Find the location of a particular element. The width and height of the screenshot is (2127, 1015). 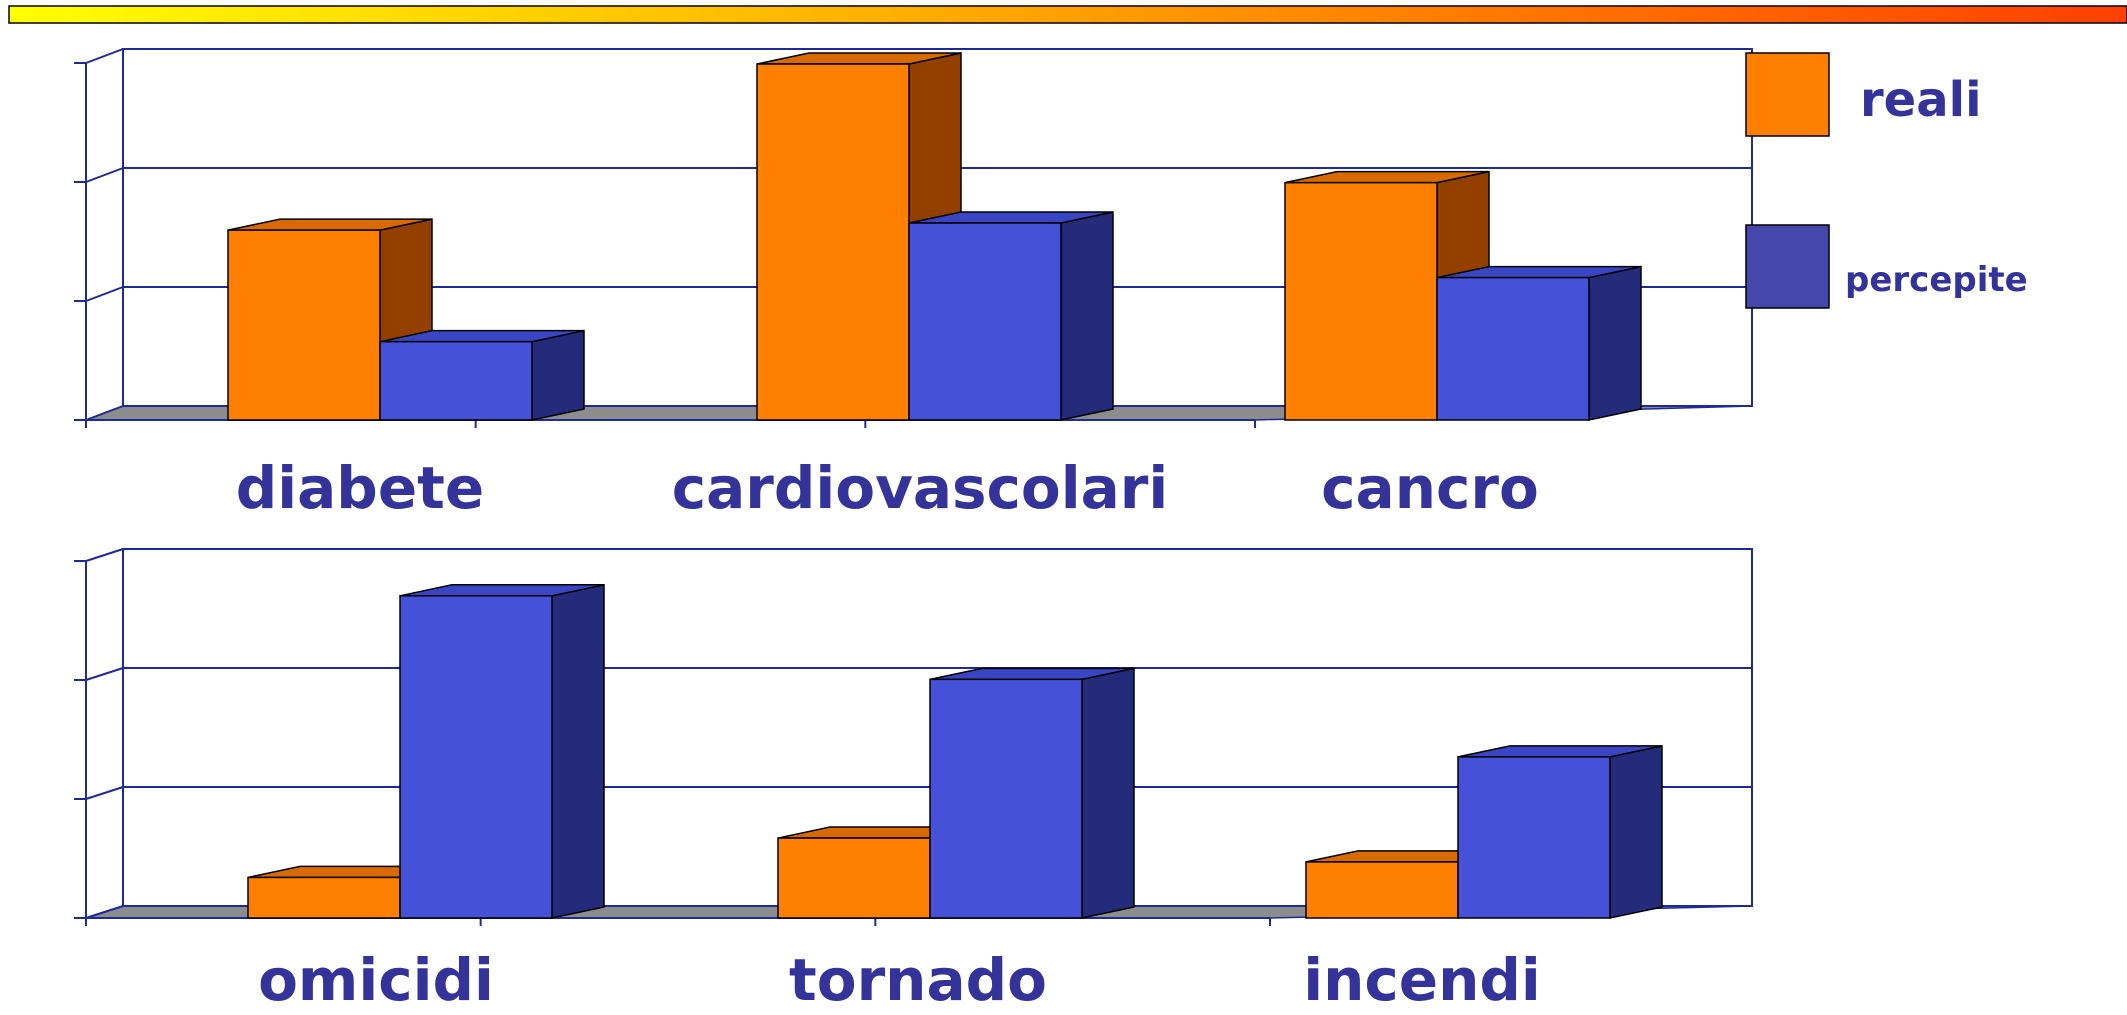

bar-reali-diabete is located at coordinates (330, 319).